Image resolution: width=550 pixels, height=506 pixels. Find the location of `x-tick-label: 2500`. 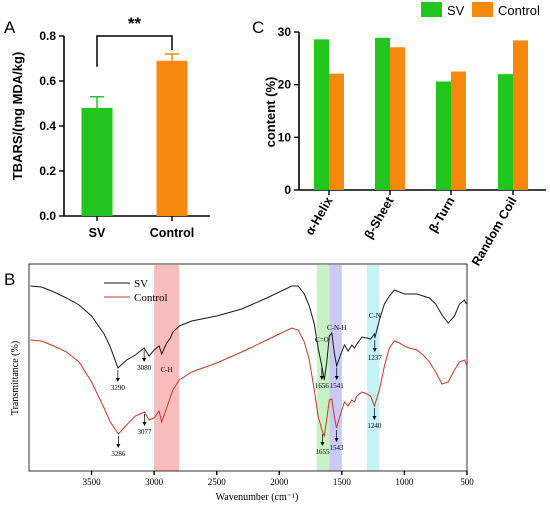

x-tick-label: 2500 is located at coordinates (217, 482).